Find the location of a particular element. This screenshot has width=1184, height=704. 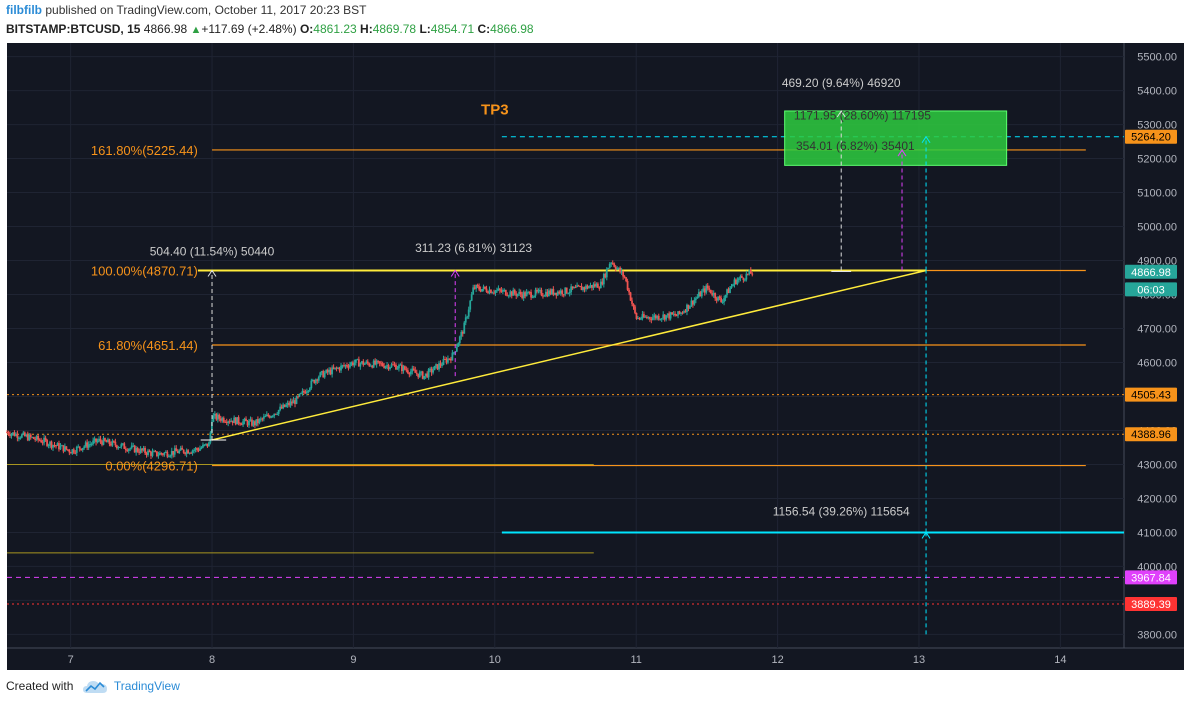

price-axis is located at coordinates (1154, 345).